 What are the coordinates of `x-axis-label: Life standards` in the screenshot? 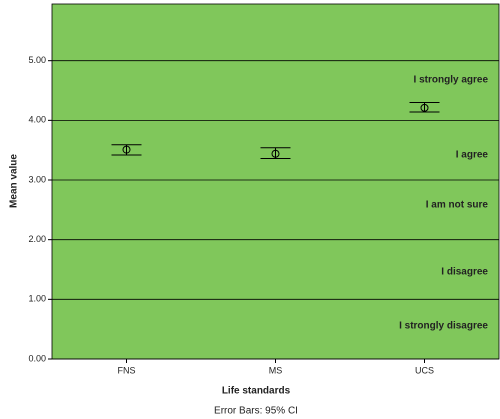 It's located at (256, 391).